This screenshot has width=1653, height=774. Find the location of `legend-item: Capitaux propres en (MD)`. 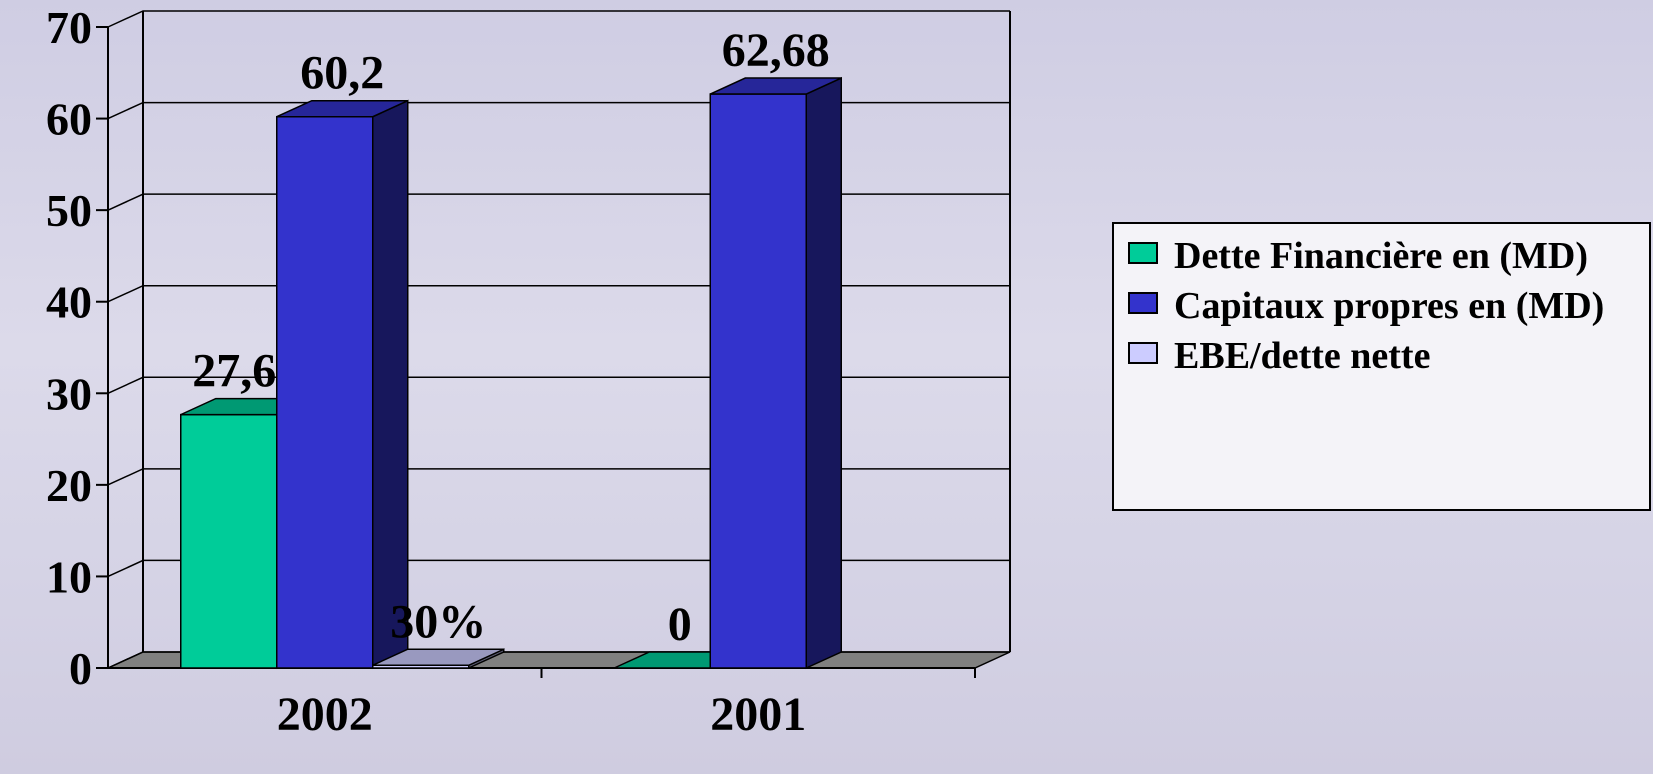

legend-item: Capitaux propres en (MD) is located at coordinates (1388, 306).